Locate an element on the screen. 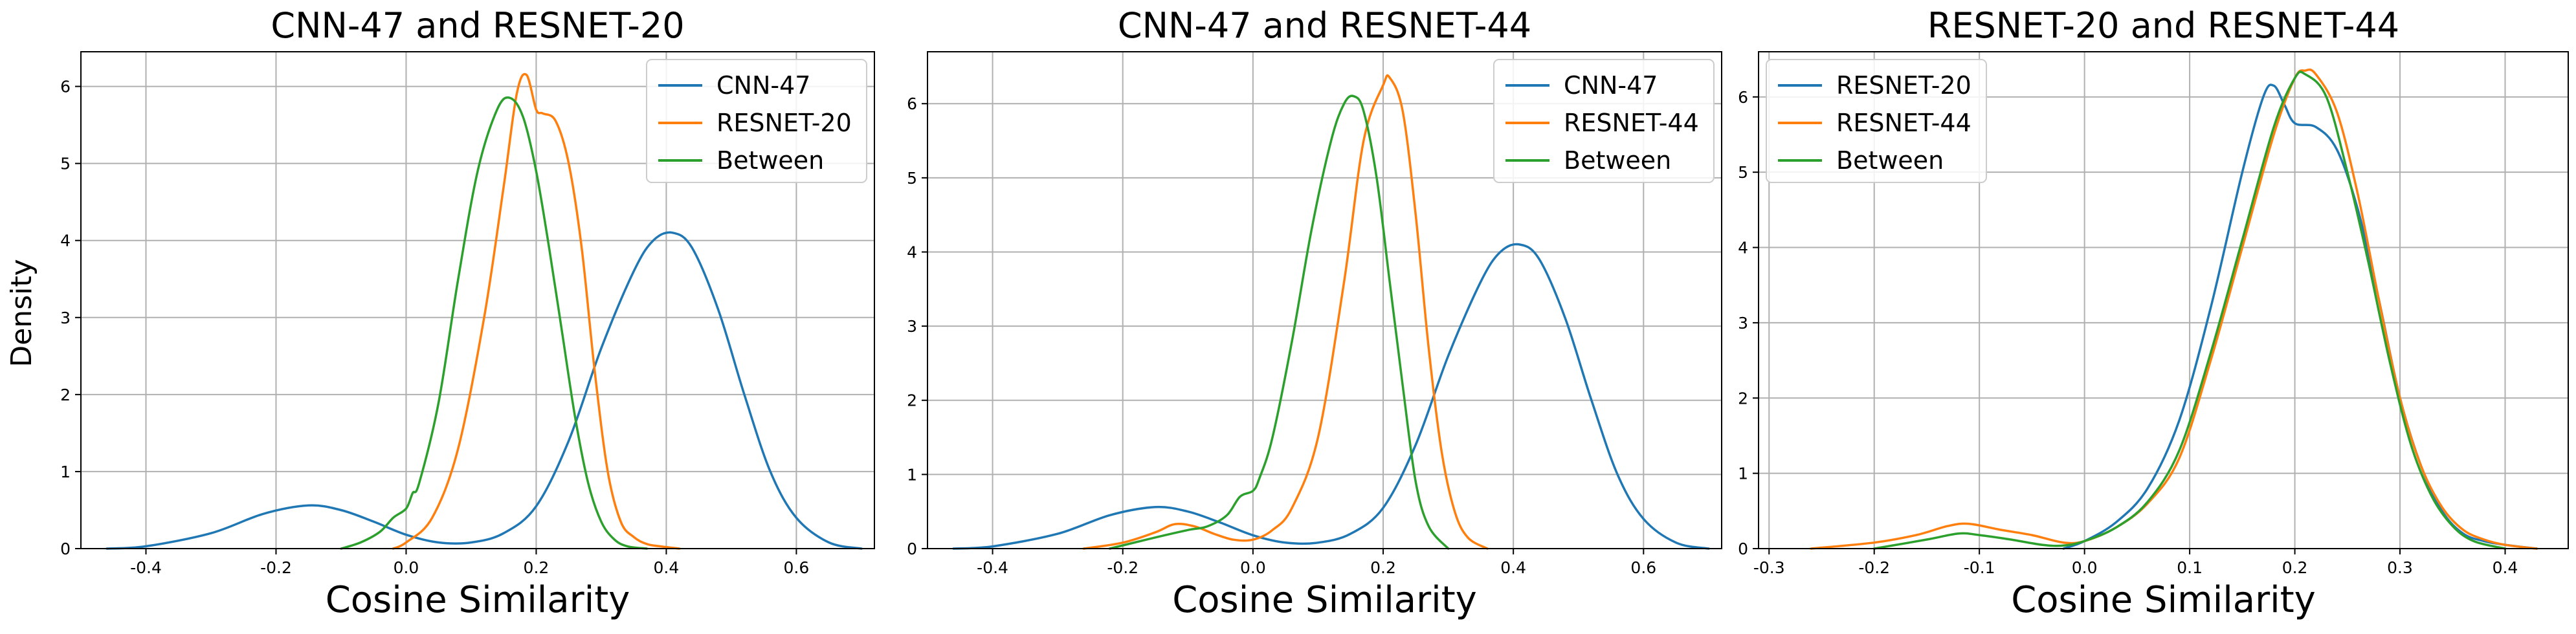 The image size is (2576, 634). chart-title: CNN-47 and RESNET-44 is located at coordinates (1324, 25).